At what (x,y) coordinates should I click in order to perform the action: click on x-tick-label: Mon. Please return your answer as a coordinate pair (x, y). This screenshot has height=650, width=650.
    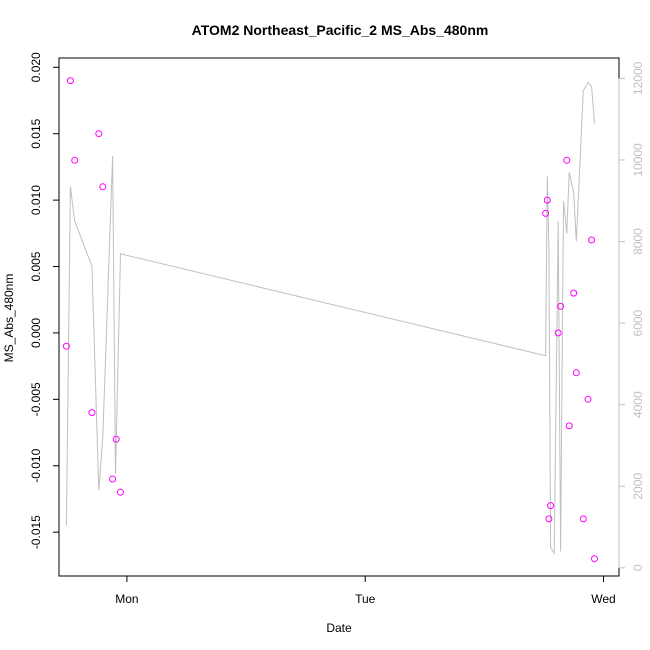
    Looking at the image, I should click on (126, 599).